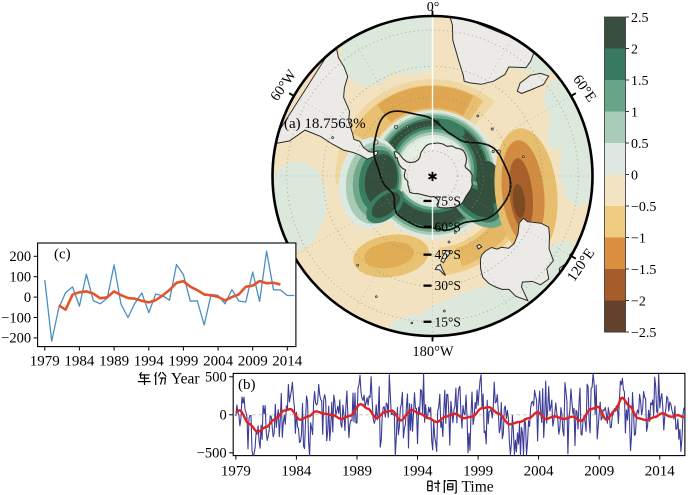 The width and height of the screenshot is (700, 495). I want to click on svg-text: −100, so click(16, 318).